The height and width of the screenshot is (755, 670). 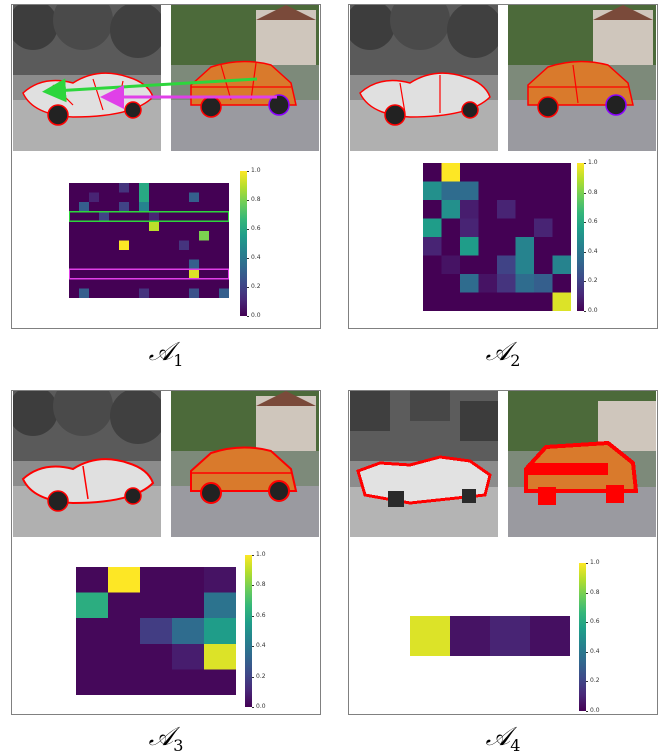 What do you see at coordinates (261, 585) in the screenshot?
I see `colorbar-tick-label: 0.8` at bounding box center [261, 585].